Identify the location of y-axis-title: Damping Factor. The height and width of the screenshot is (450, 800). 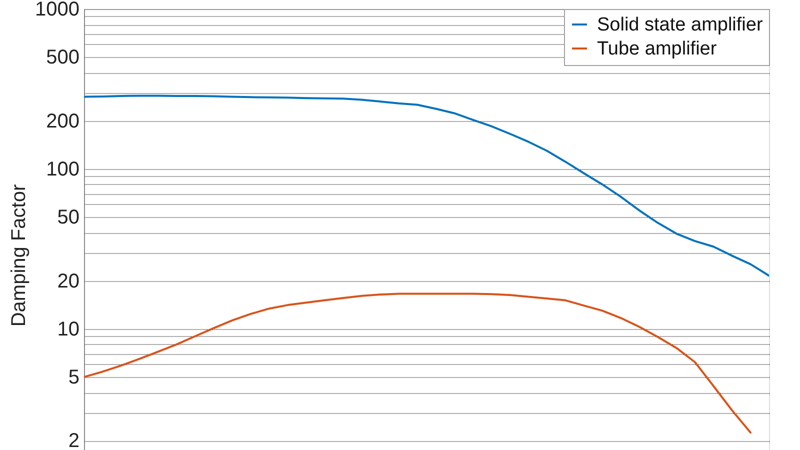
(19, 255).